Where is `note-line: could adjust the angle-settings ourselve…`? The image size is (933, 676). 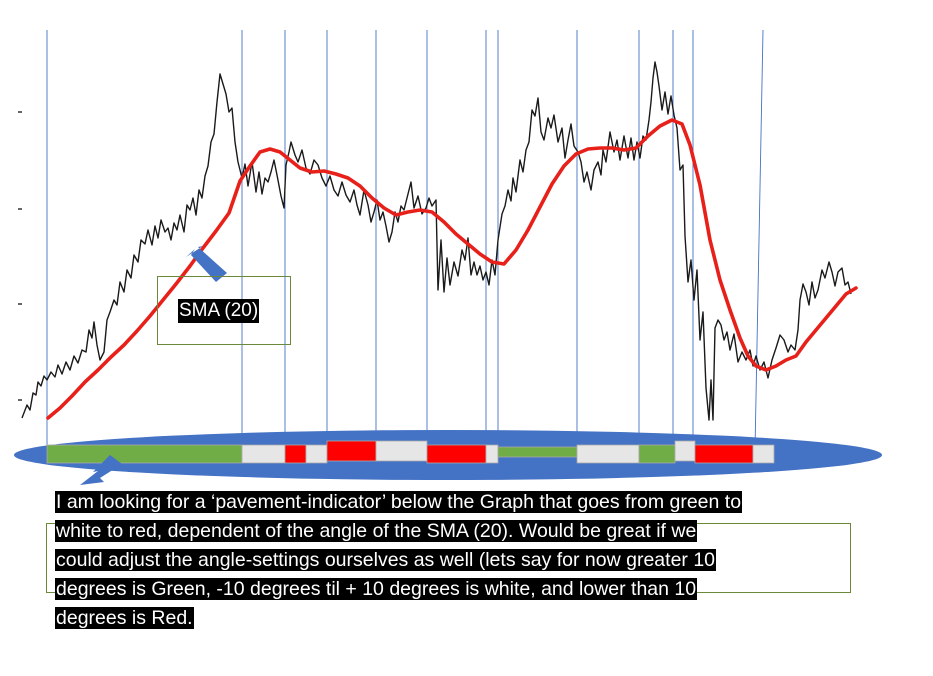 note-line: could adjust the angle-settings ourselve… is located at coordinates (386, 560).